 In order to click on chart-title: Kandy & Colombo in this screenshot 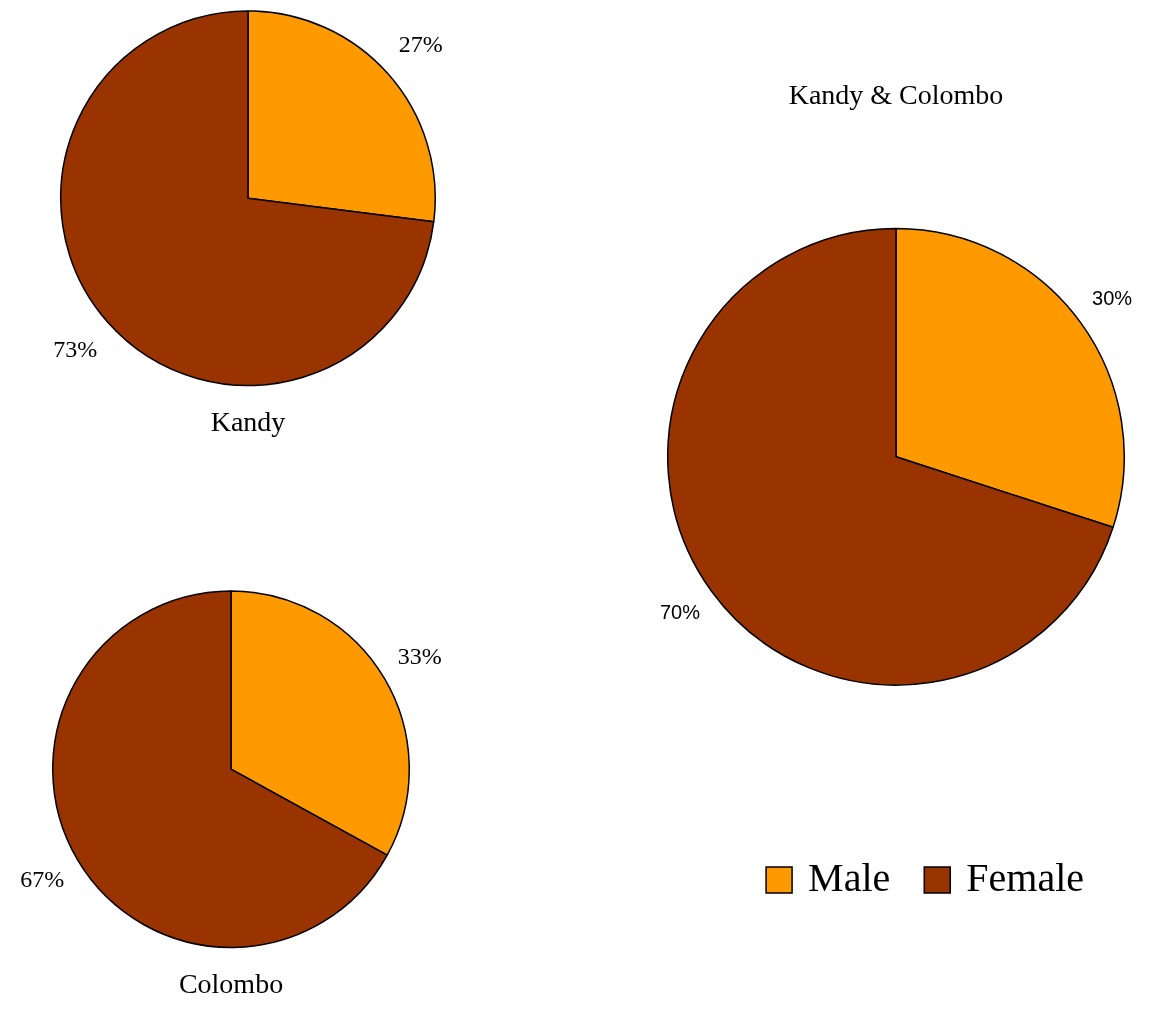, I will do `click(896, 95)`.